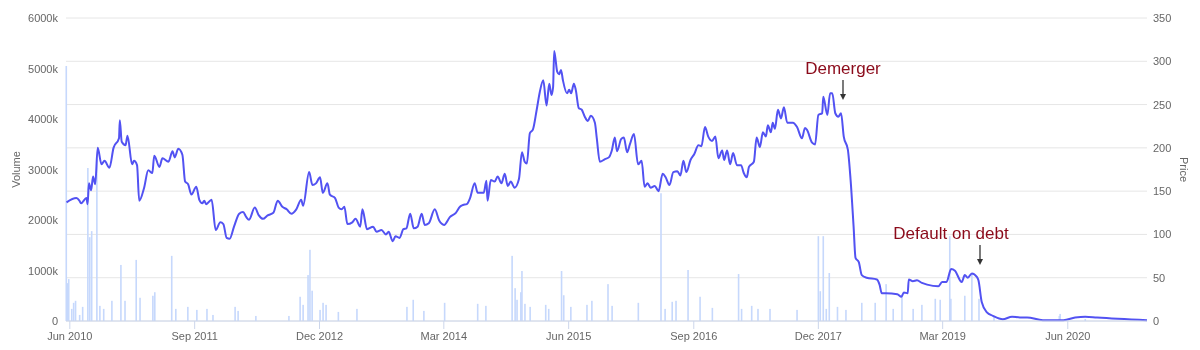  I want to click on x-tick-label: Dec 2012, so click(319, 336).